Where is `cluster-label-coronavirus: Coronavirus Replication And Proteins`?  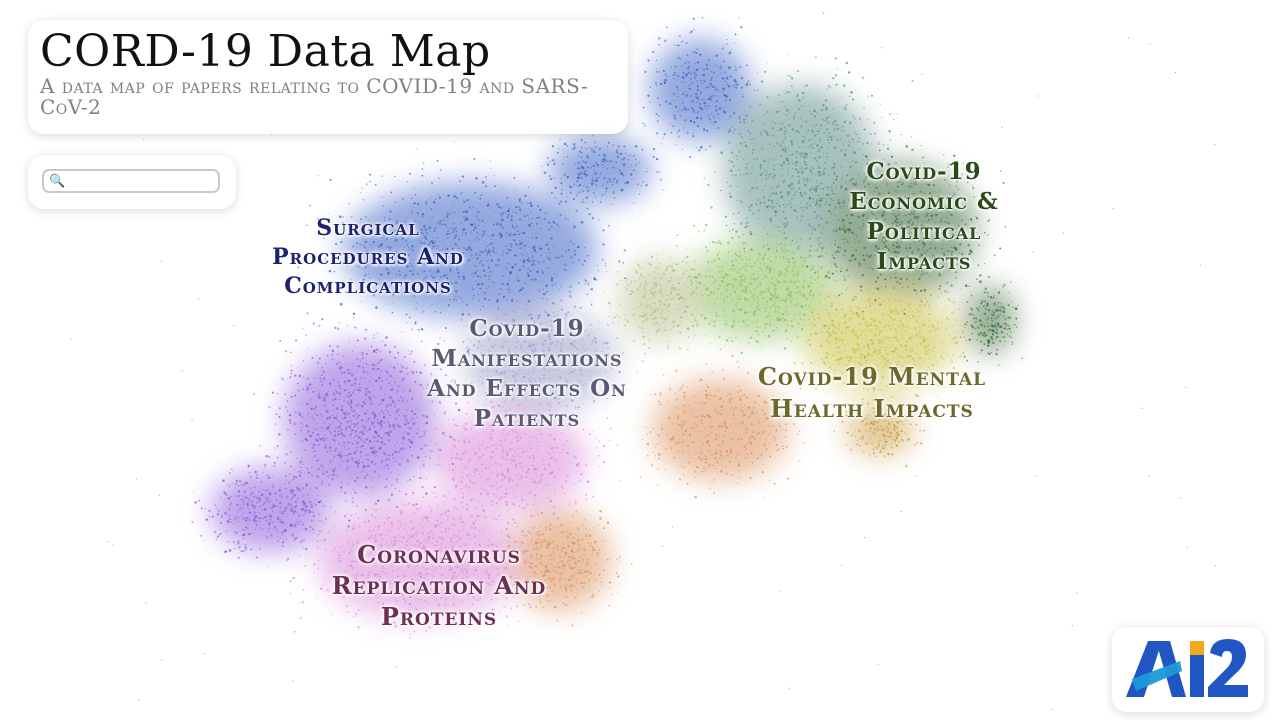 cluster-label-coronavirus: Coronavirus Replication And Proteins is located at coordinates (439, 585).